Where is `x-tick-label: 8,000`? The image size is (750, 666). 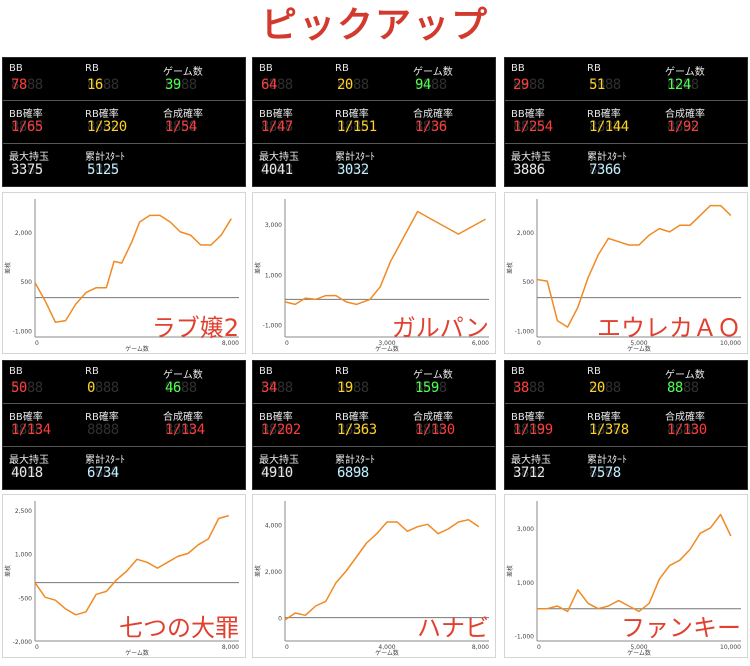
x-tick-label: 8,000 is located at coordinates (480, 647).